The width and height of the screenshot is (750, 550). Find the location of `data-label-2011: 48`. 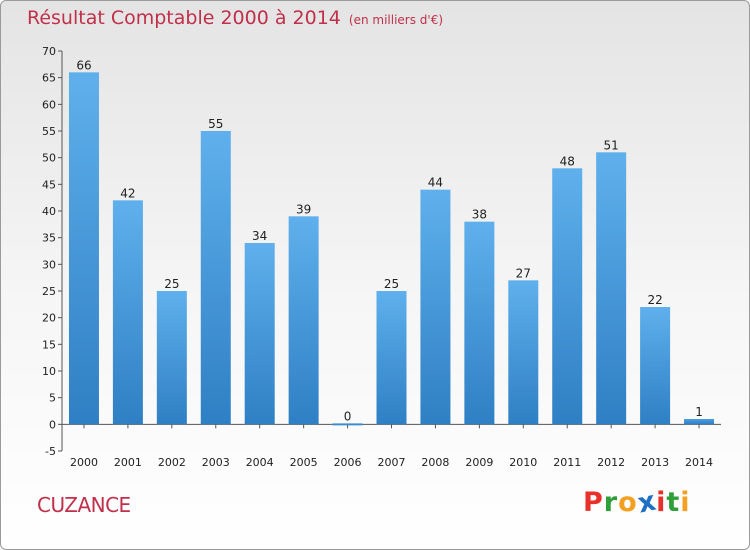

data-label-2011: 48 is located at coordinates (567, 161).